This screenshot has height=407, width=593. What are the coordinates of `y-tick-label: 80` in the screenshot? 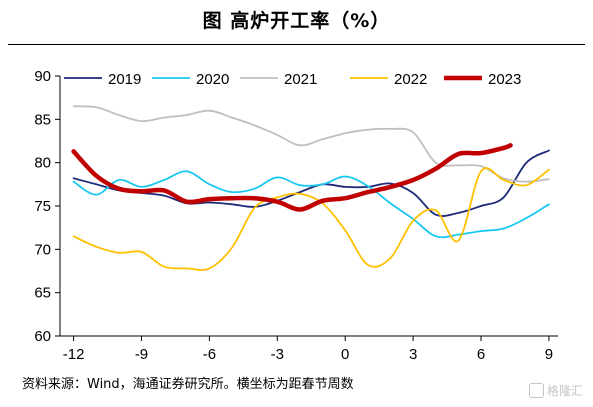 It's located at (42, 163).